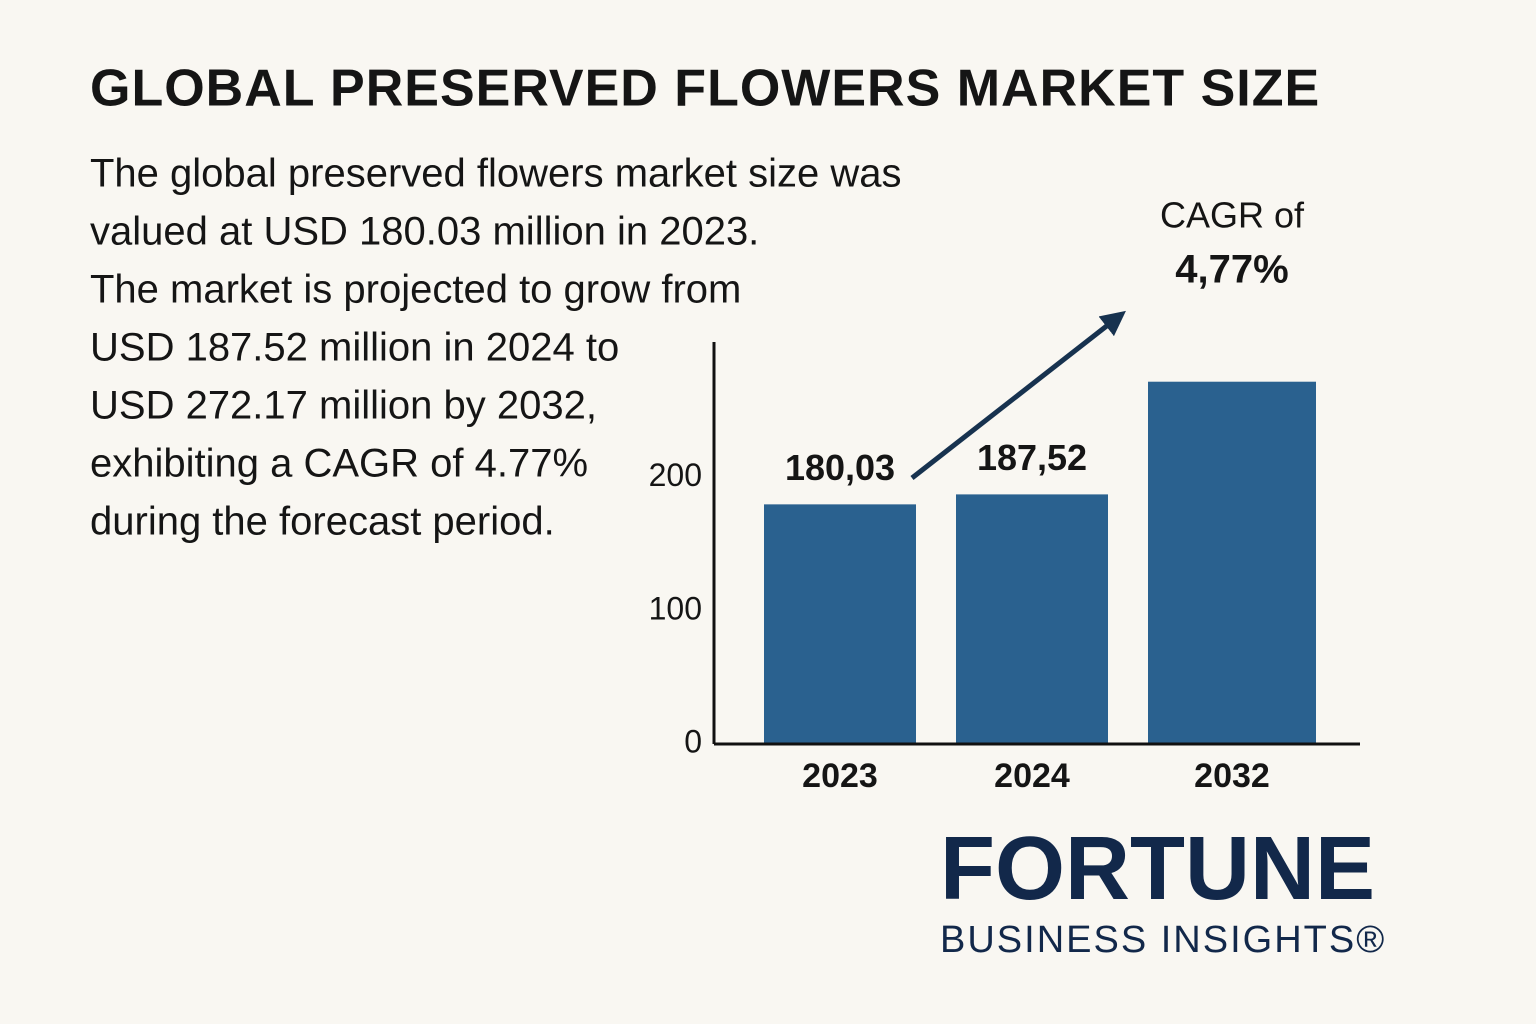 This screenshot has width=1536, height=1024. I want to click on y-tick-label: 200, so click(675, 475).